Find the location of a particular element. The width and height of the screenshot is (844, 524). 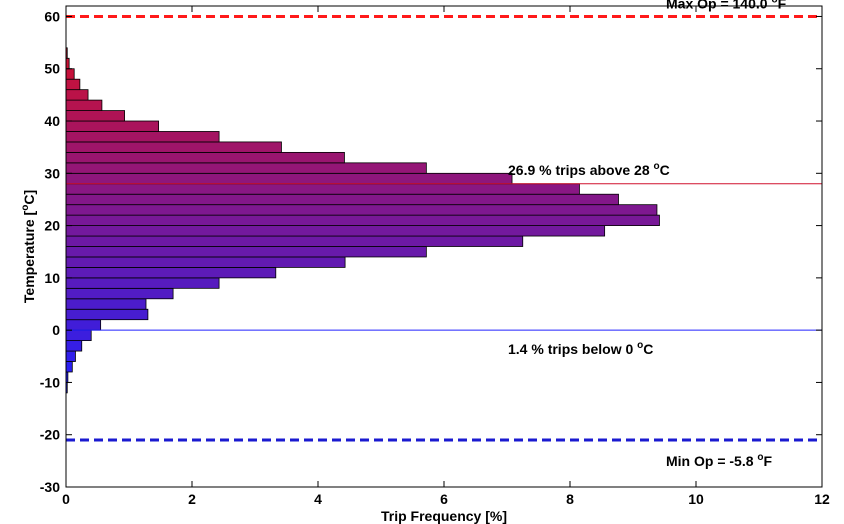

x-tick-label: 6 is located at coordinates (444, 499).